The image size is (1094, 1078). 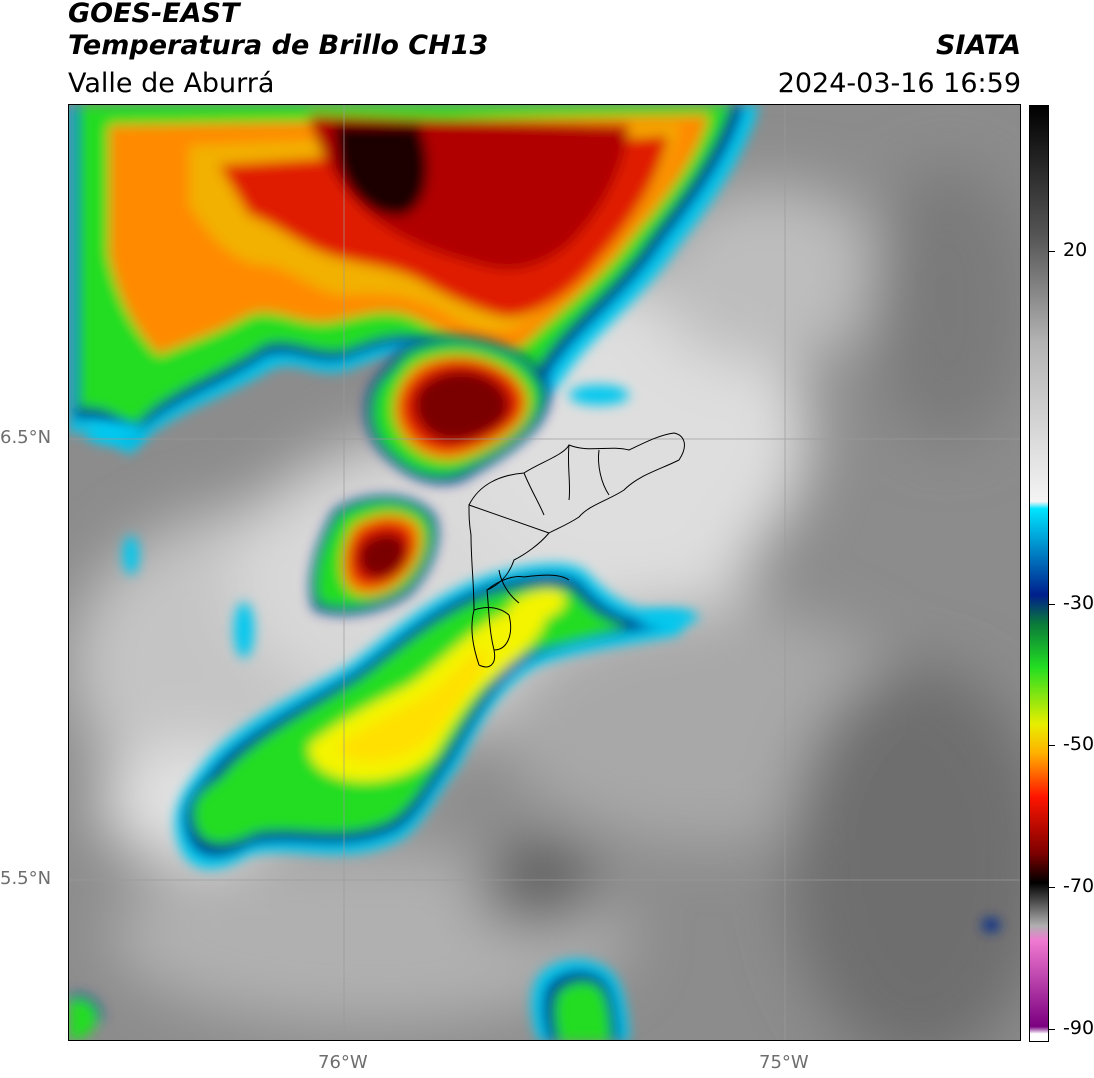 I want to click on colorbar, so click(x=1039, y=573).